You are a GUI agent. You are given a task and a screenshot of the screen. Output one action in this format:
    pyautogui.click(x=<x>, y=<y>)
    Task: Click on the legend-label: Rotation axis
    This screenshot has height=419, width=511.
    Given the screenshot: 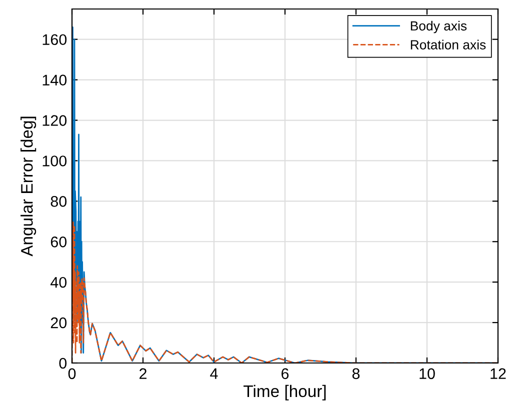 What is the action you would take?
    pyautogui.click(x=448, y=45)
    